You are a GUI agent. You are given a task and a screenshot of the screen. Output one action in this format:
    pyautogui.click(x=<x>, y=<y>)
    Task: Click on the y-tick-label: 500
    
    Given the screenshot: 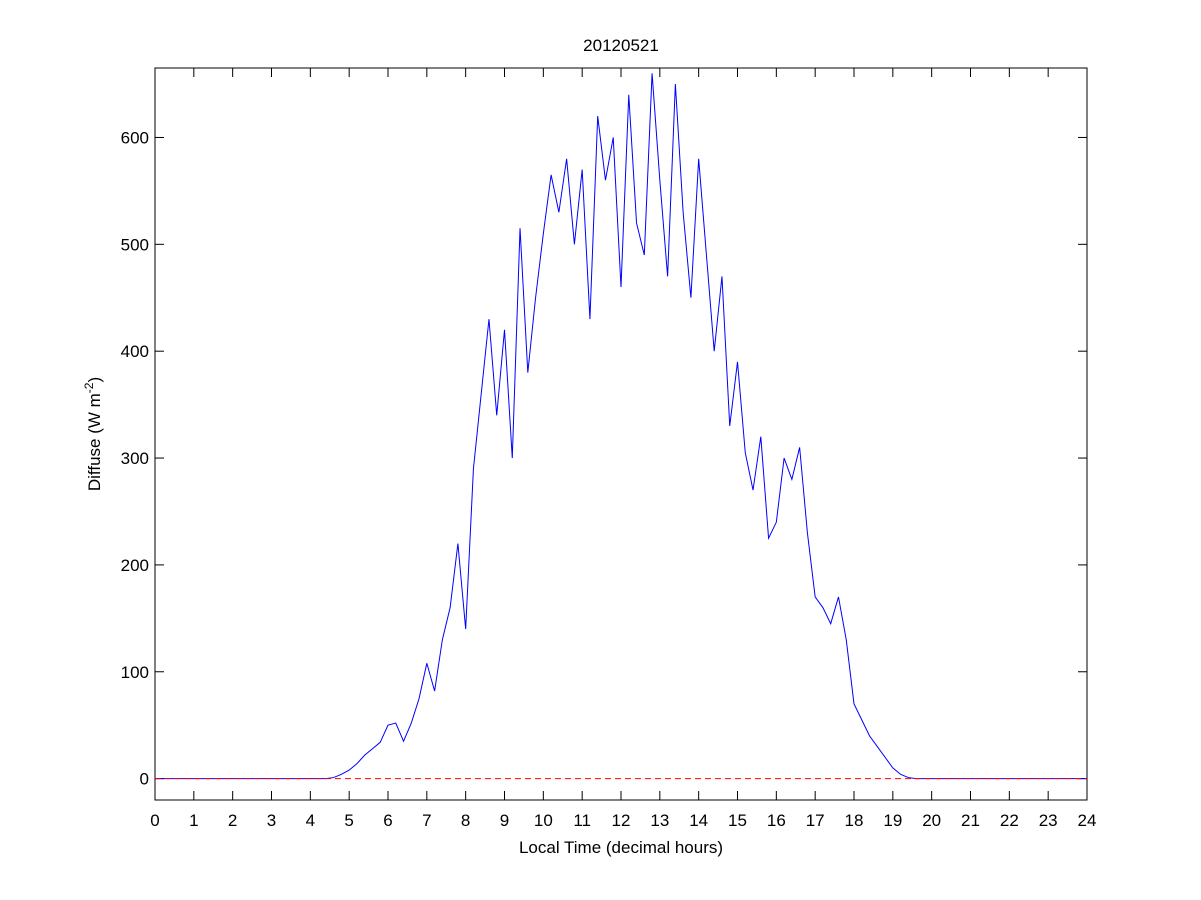 What is the action you would take?
    pyautogui.click(x=135, y=244)
    